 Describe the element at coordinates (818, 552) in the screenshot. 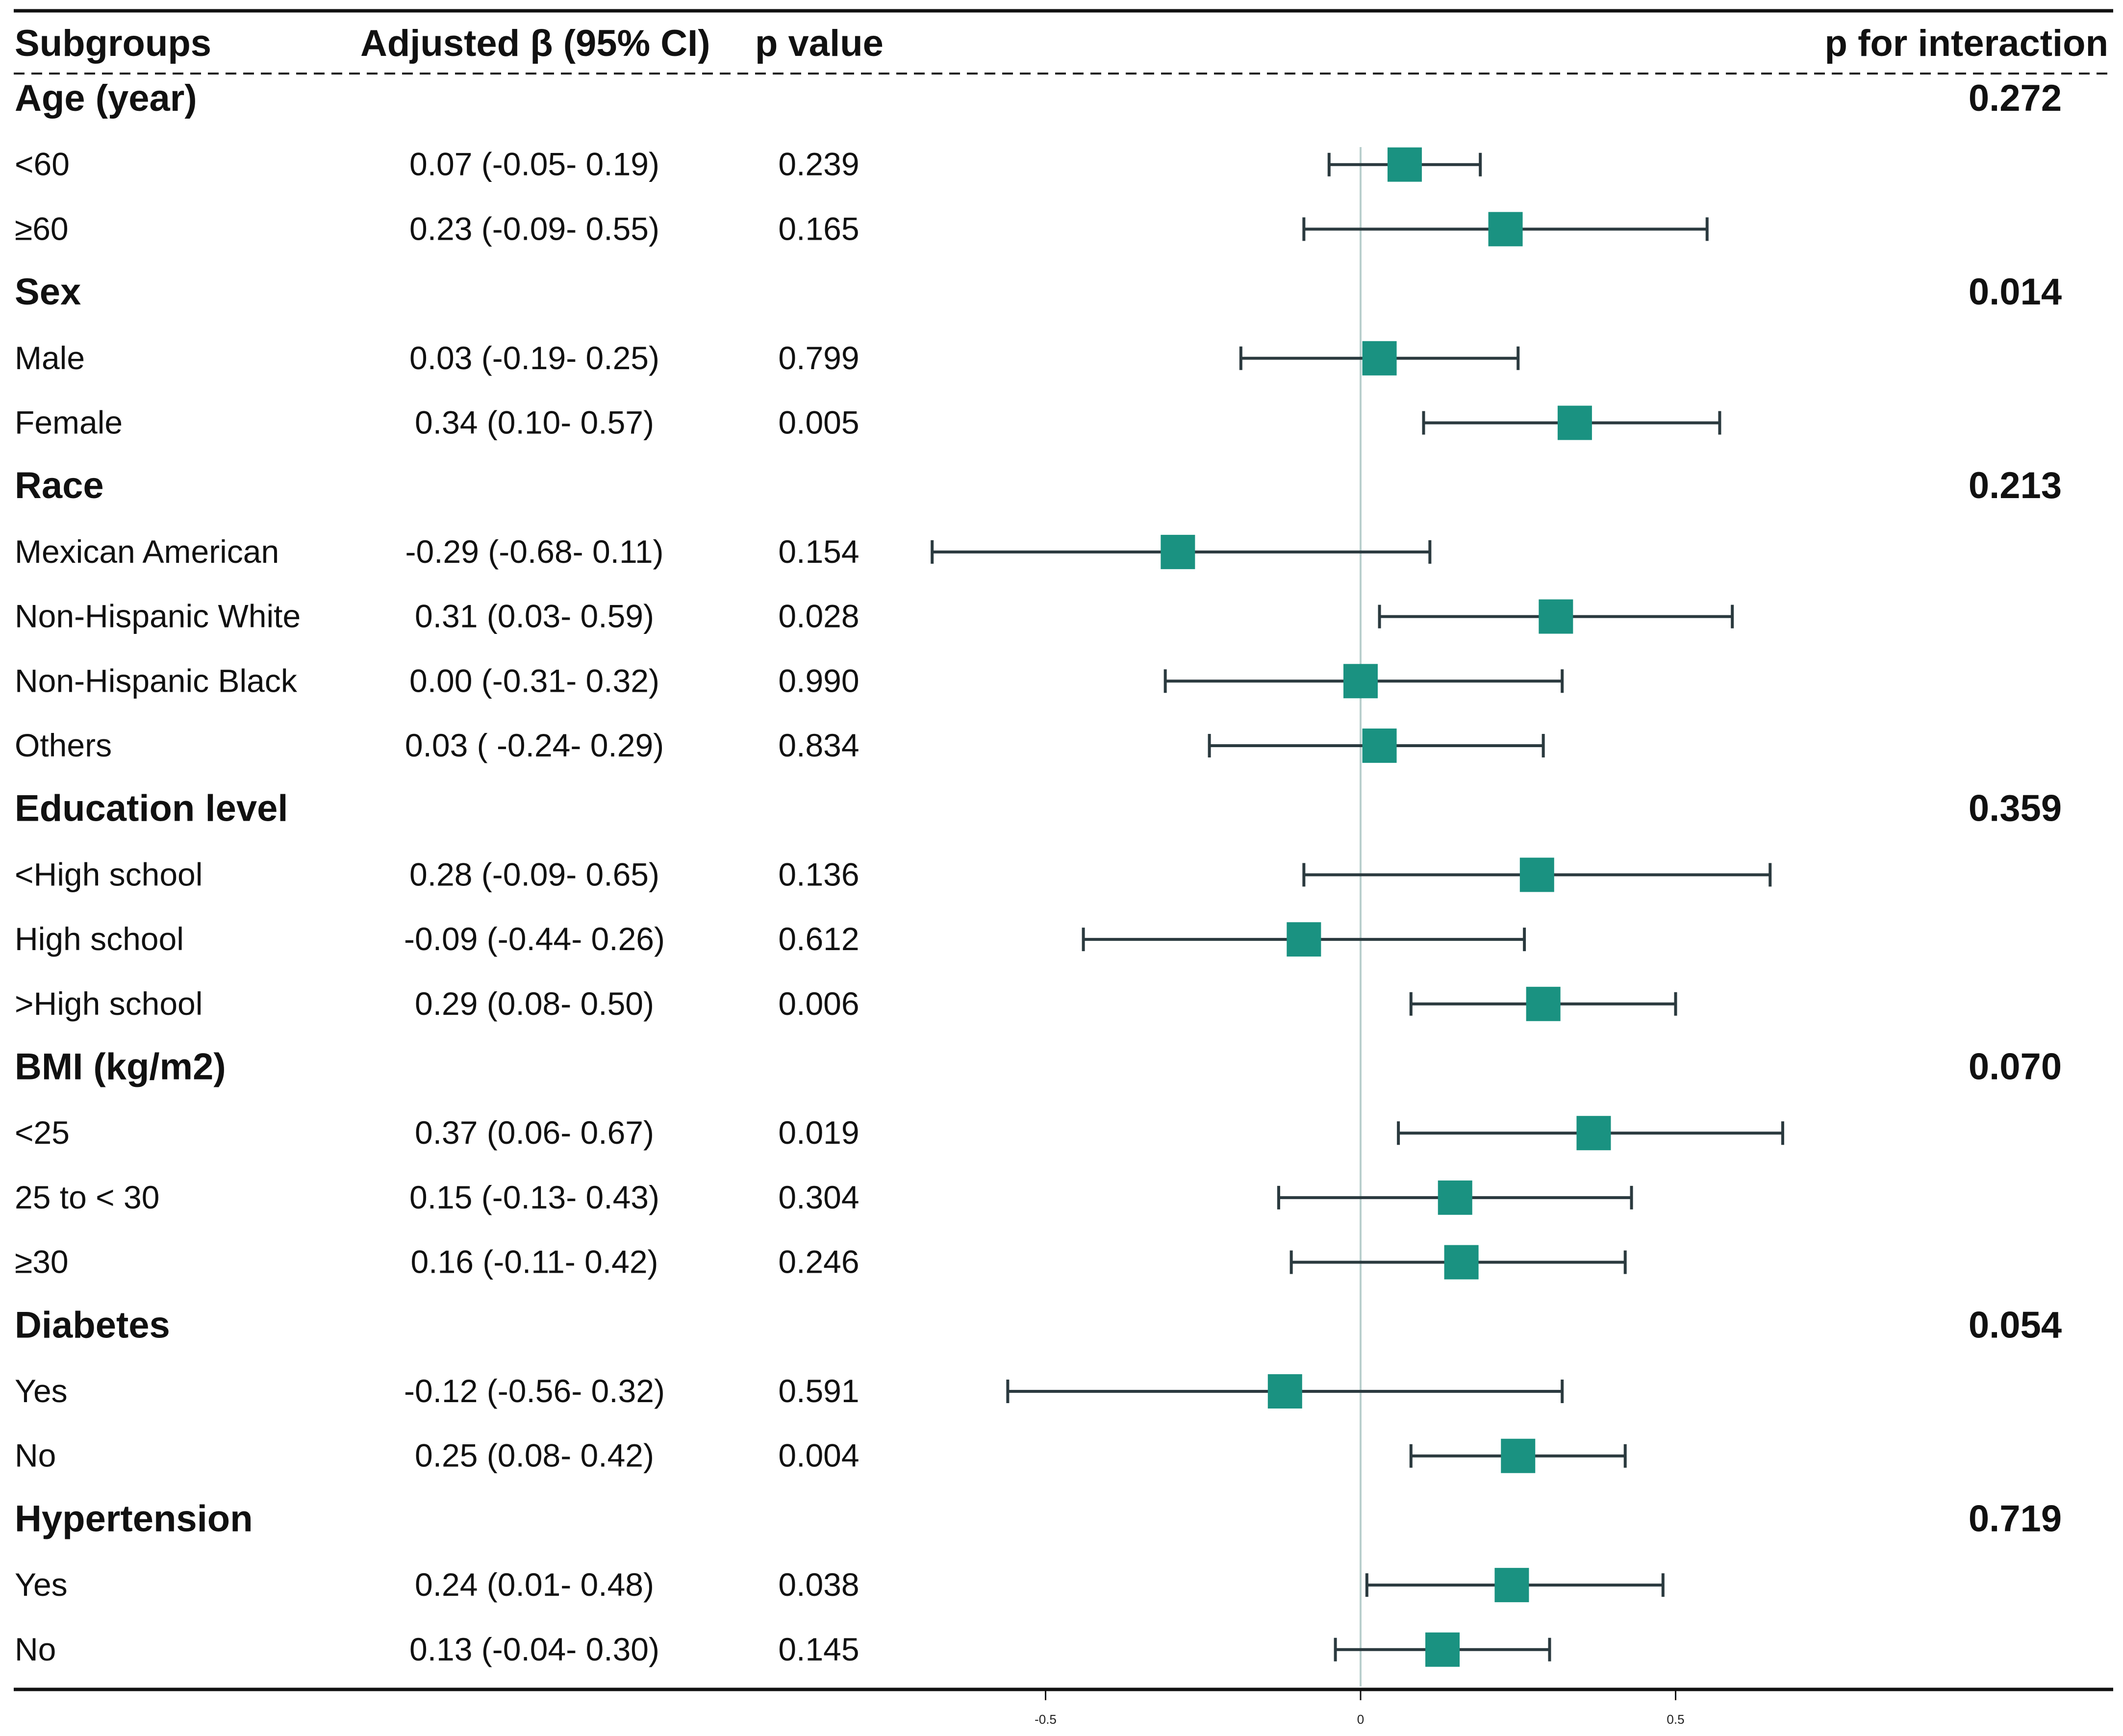

I see `subgroup-pvalue: 0.154` at that location.